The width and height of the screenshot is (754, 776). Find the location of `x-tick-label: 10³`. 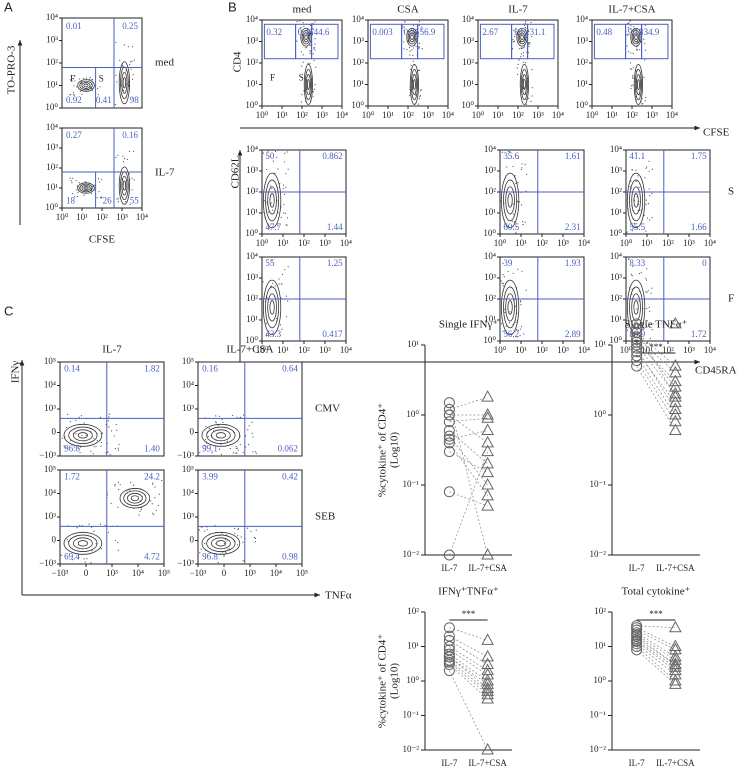

x-tick-label: 10³ is located at coordinates (652, 115).